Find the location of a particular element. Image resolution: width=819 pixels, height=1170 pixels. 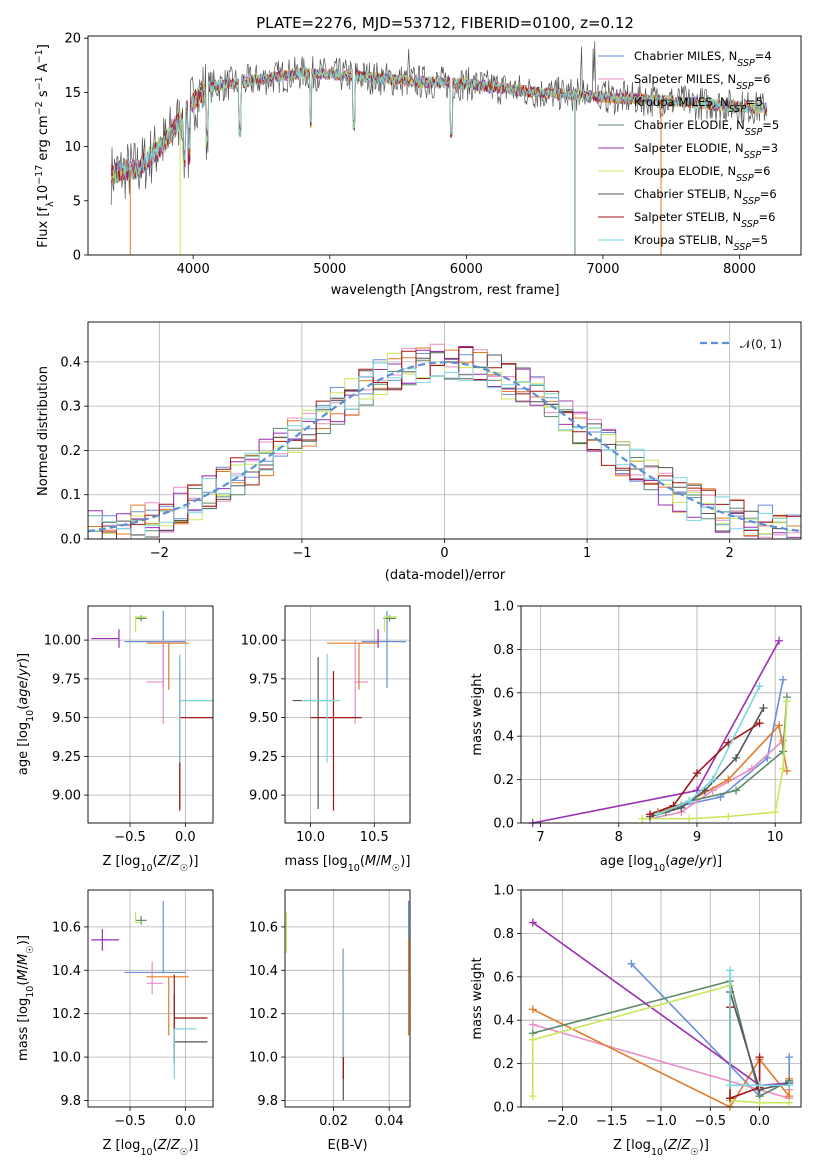

mass-vs-Z-panel-plot is located at coordinates (149, 989).